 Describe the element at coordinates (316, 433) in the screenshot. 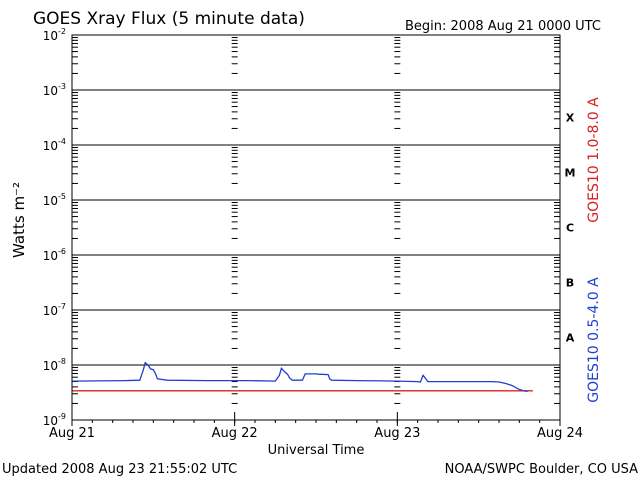

I see `x-tick-labels: Aug 21 Aug 22 Aug 23 Aug 24` at that location.